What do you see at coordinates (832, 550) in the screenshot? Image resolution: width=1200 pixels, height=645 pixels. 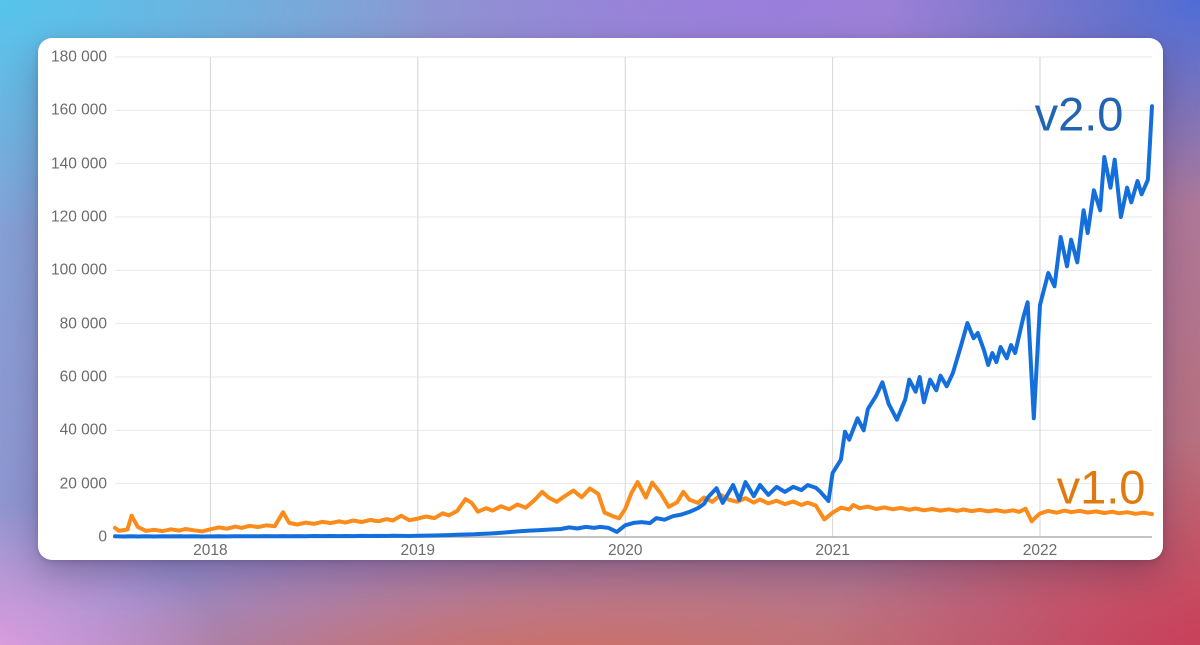 I see `x-axis-tick-label: 2021` at bounding box center [832, 550].